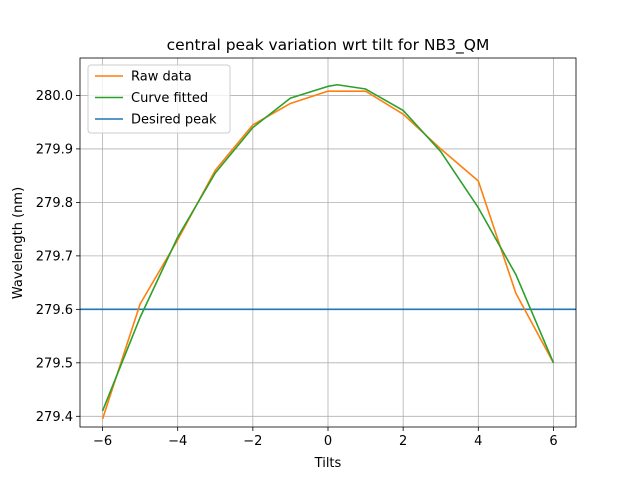  What do you see at coordinates (54, 310) in the screenshot?
I see `y-tick-label: 279.6` at bounding box center [54, 310].